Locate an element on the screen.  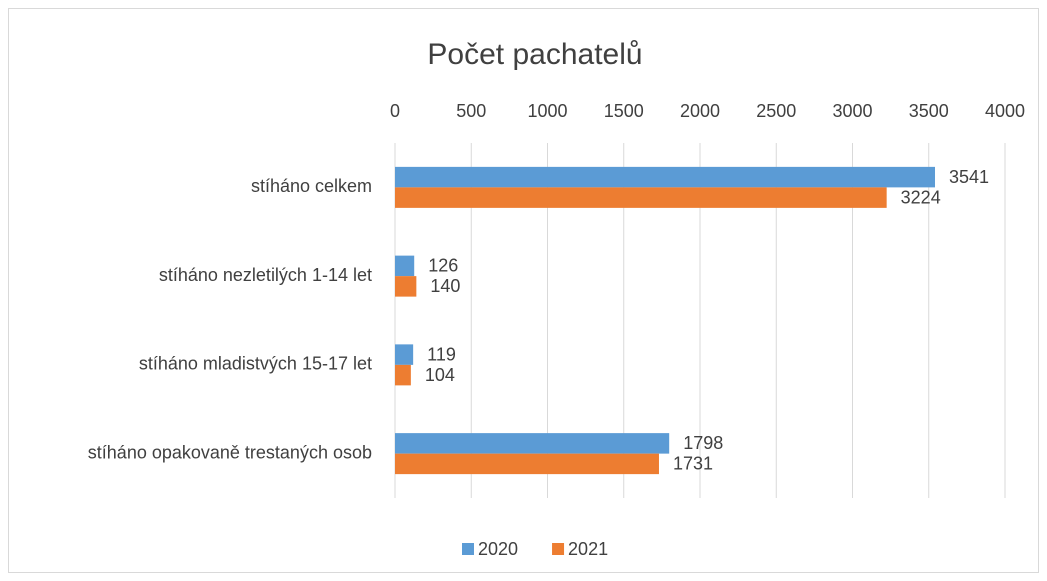
x-tick-label: 3500 is located at coordinates (929, 111).